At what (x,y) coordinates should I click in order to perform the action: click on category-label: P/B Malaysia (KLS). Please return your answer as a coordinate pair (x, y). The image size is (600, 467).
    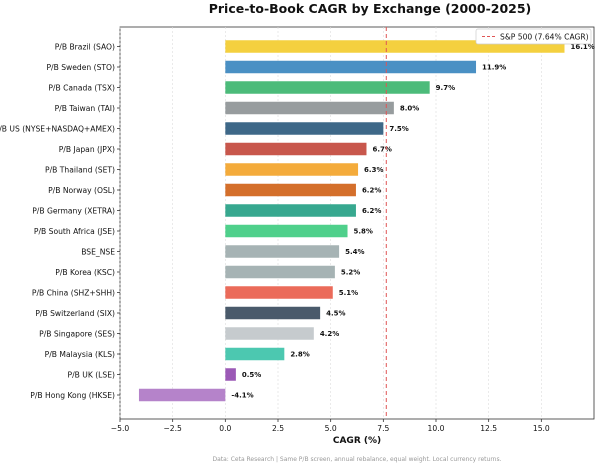
    Looking at the image, I should click on (80, 354).